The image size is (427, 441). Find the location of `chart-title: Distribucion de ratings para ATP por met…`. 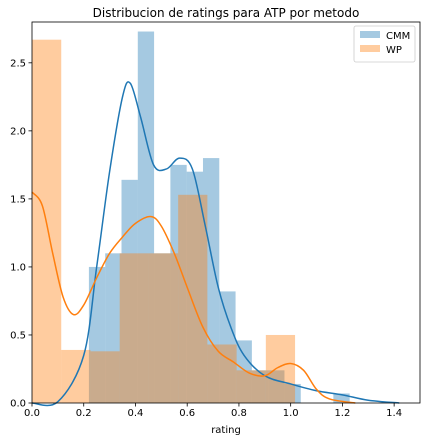

chart-title: Distribucion de ratings para ATP por met… is located at coordinates (226, 13).